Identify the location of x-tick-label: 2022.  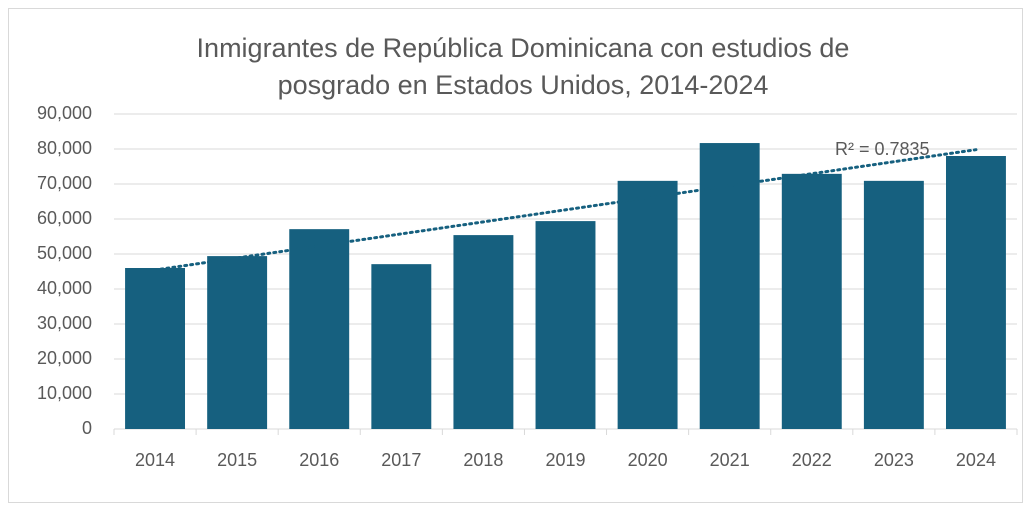
(812, 460).